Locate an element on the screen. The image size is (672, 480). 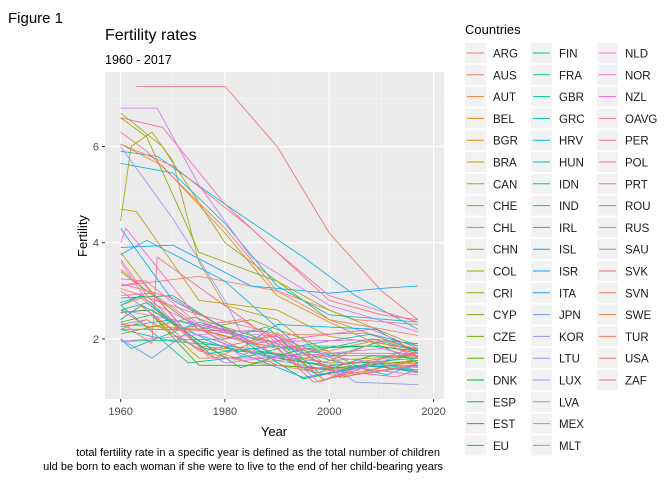
legend-label: ITA is located at coordinates (567, 294).